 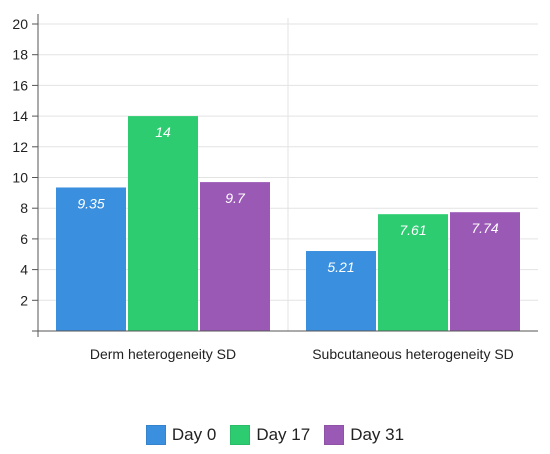 What do you see at coordinates (20, 24) in the screenshot?
I see `y-tick-label: 20` at bounding box center [20, 24].